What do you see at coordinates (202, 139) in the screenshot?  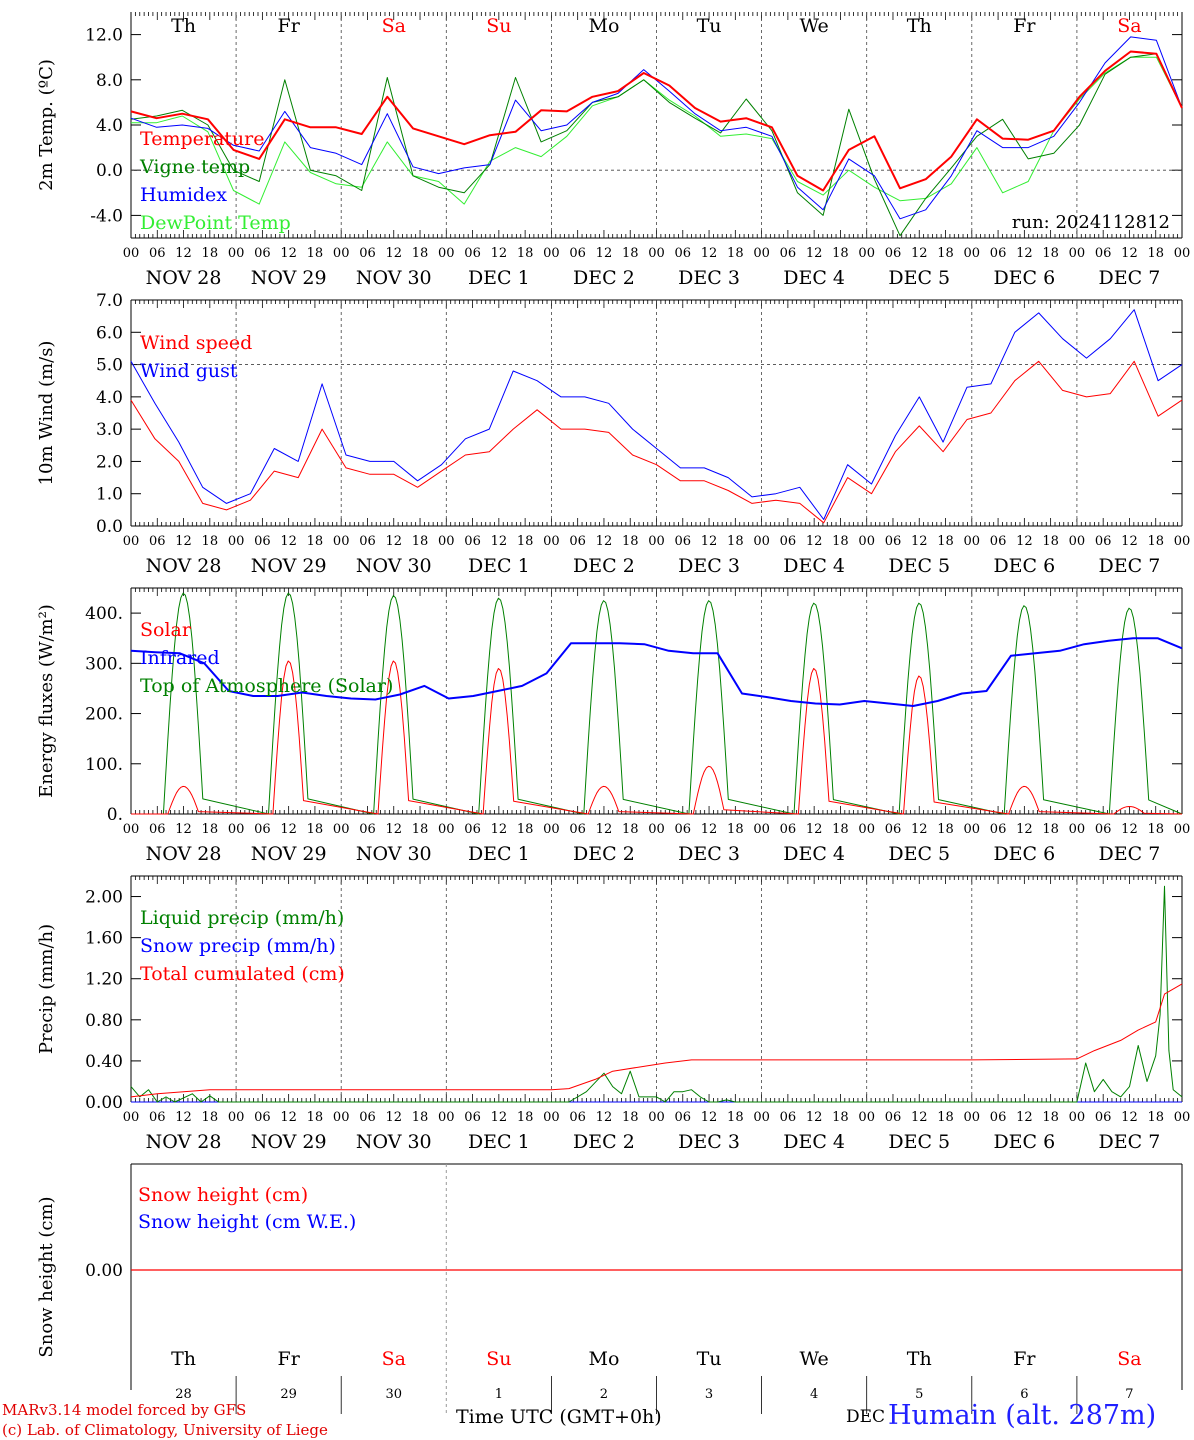 I see `legend-entry: Temperature` at bounding box center [202, 139].